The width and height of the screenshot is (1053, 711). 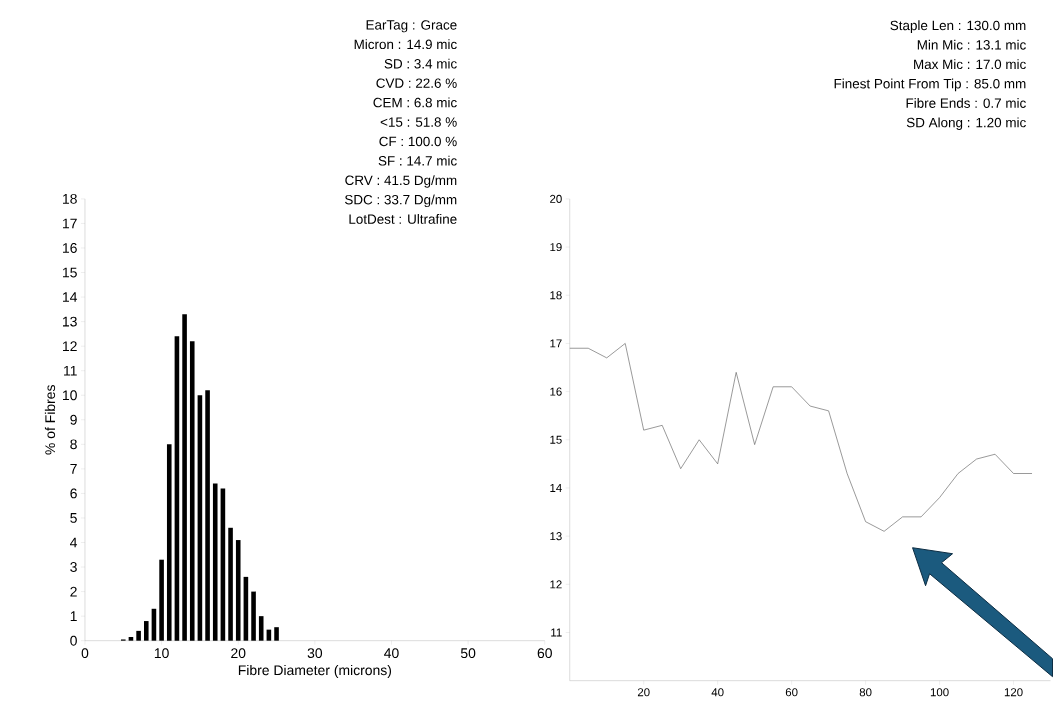 I want to click on y-tick-label: 19, so click(x=556, y=247).